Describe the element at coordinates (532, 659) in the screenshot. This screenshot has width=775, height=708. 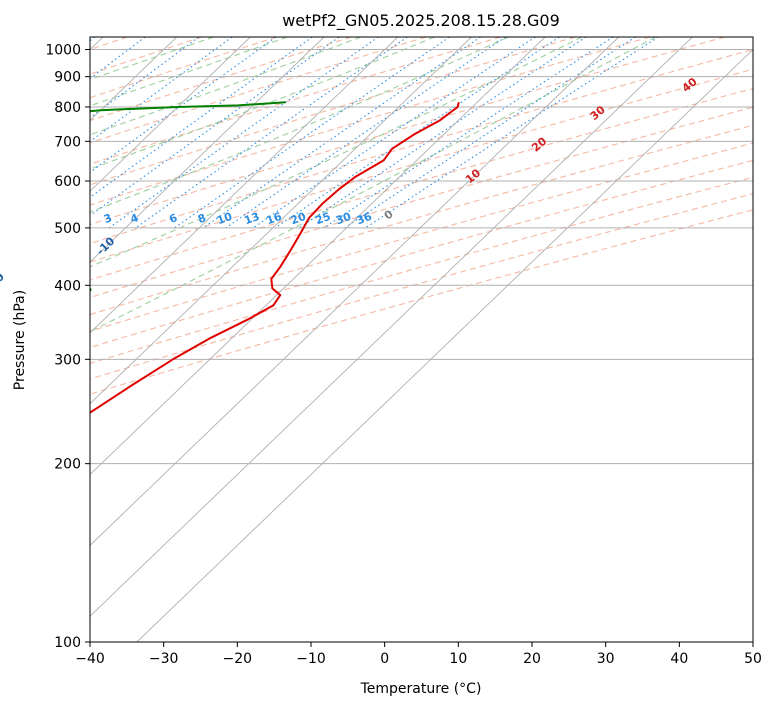
I see `x-tick-label: 20` at that location.